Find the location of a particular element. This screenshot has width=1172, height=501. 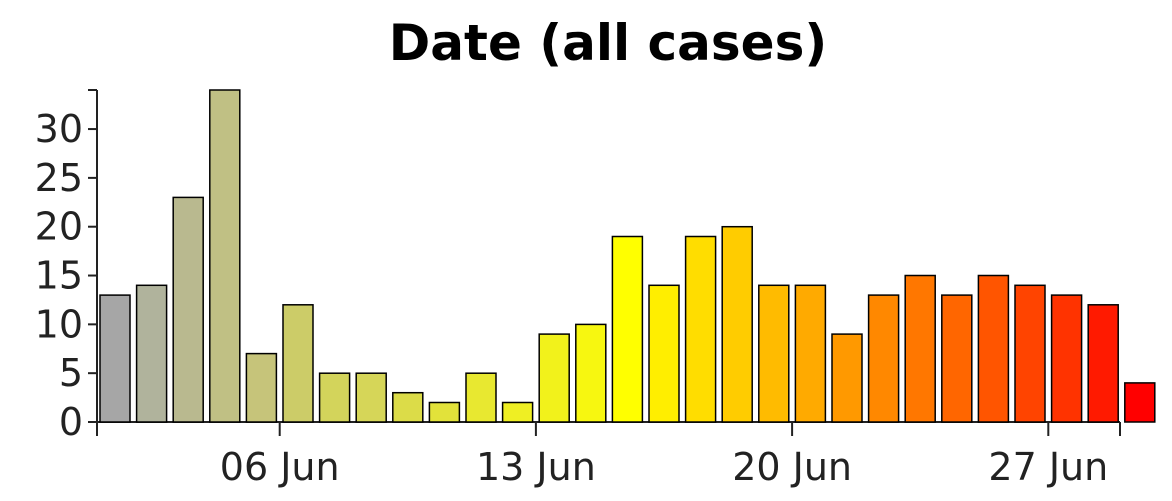

y-tick-label: 25 is located at coordinates (59, 178).